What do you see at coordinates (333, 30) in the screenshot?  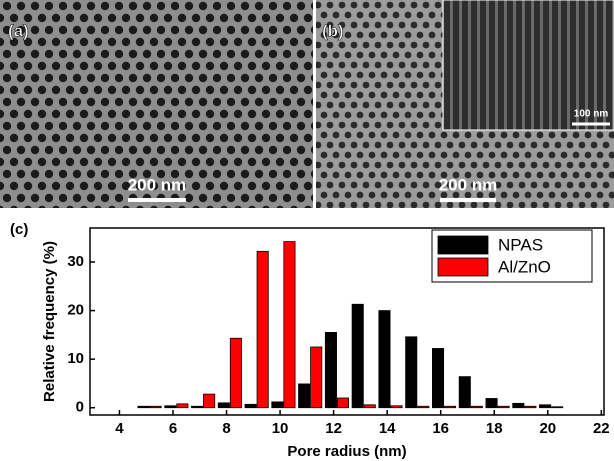 I see `panel-label: (b)` at bounding box center [333, 30].